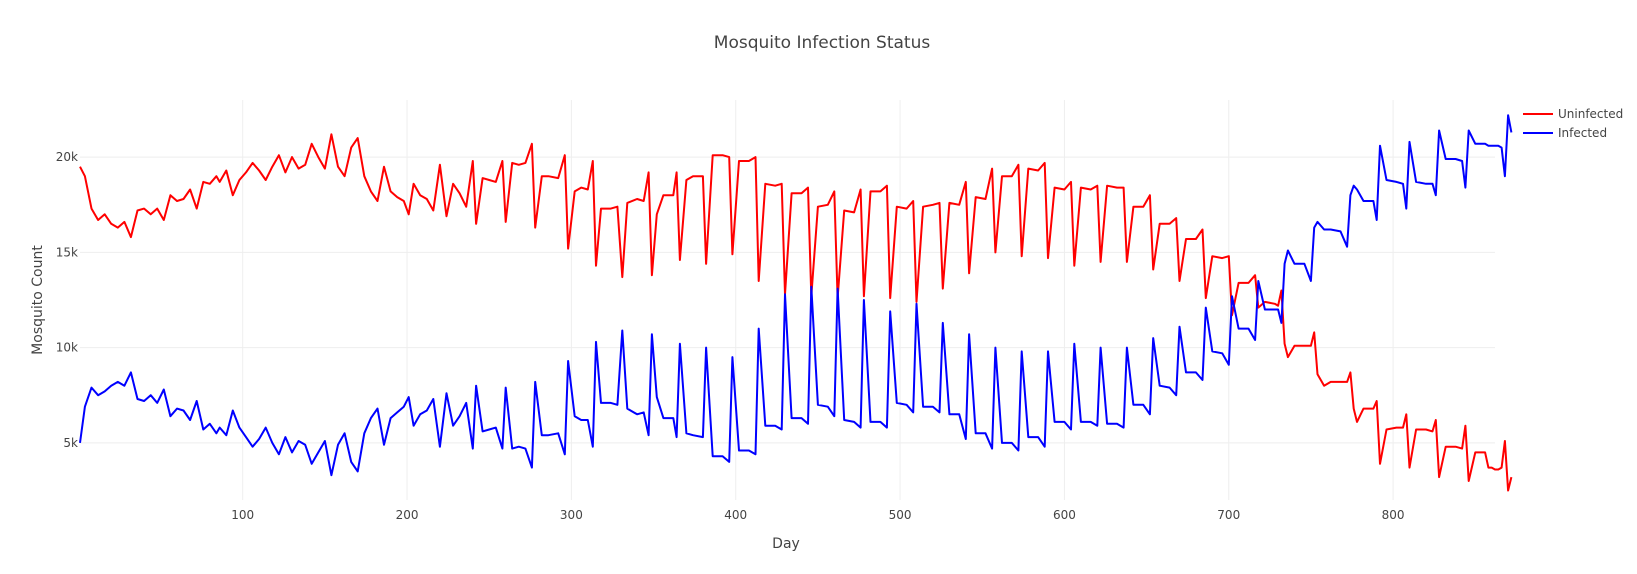 Image resolution: width=1637 pixels, height=574 pixels. What do you see at coordinates (735, 515) in the screenshot?
I see `x-tick-label: 400` at bounding box center [735, 515].